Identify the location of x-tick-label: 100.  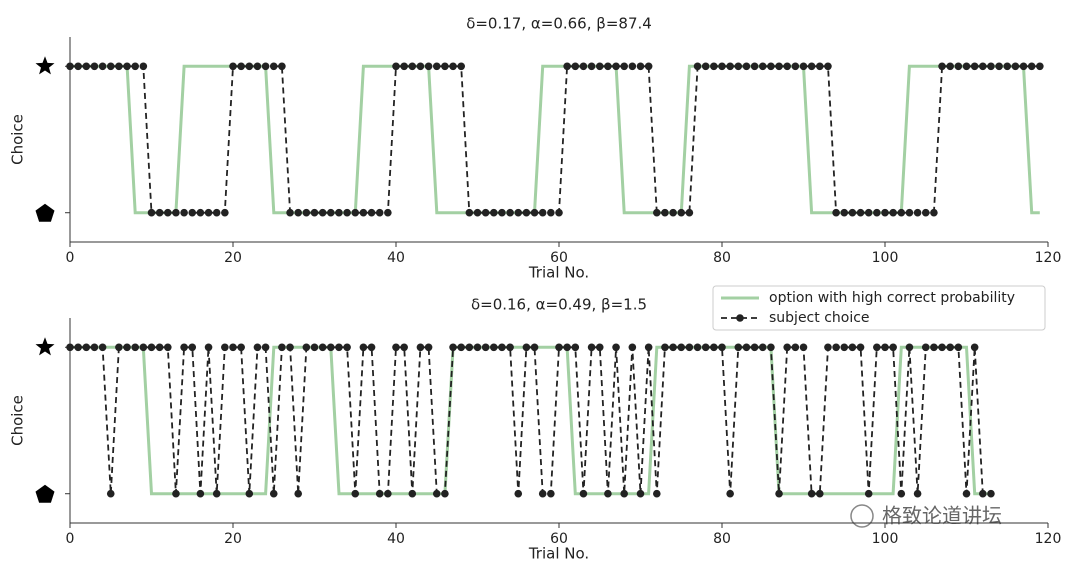
(885, 539).